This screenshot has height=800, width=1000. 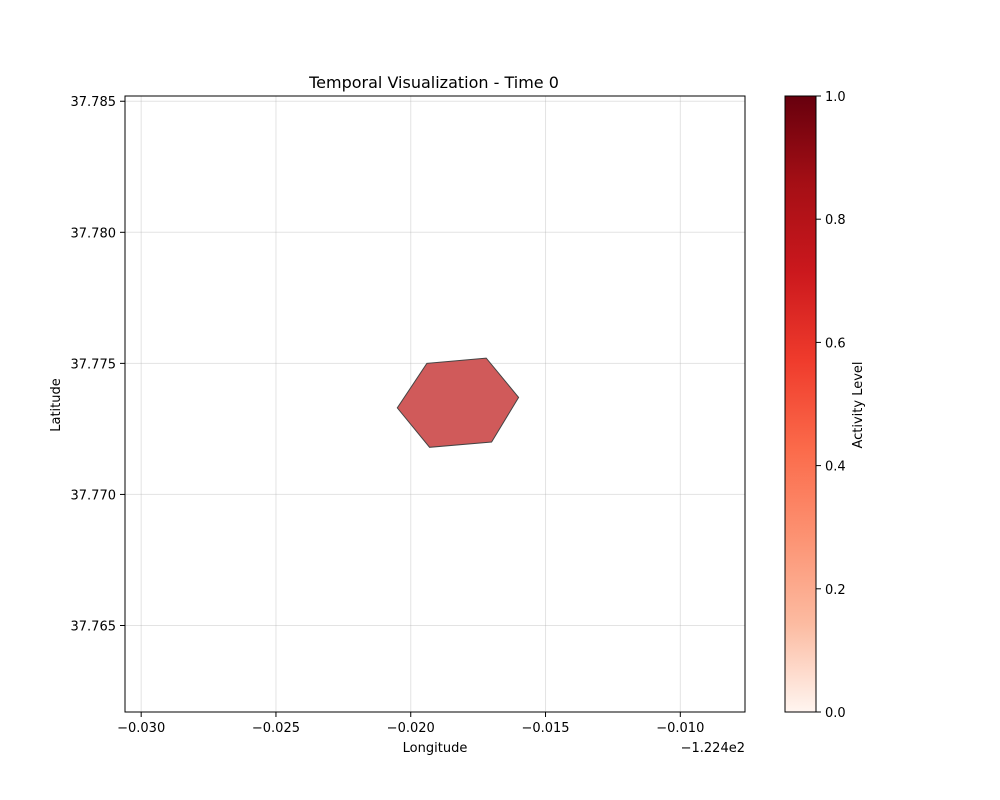 I want to click on y-tick-label: 37.765, so click(x=94, y=626).